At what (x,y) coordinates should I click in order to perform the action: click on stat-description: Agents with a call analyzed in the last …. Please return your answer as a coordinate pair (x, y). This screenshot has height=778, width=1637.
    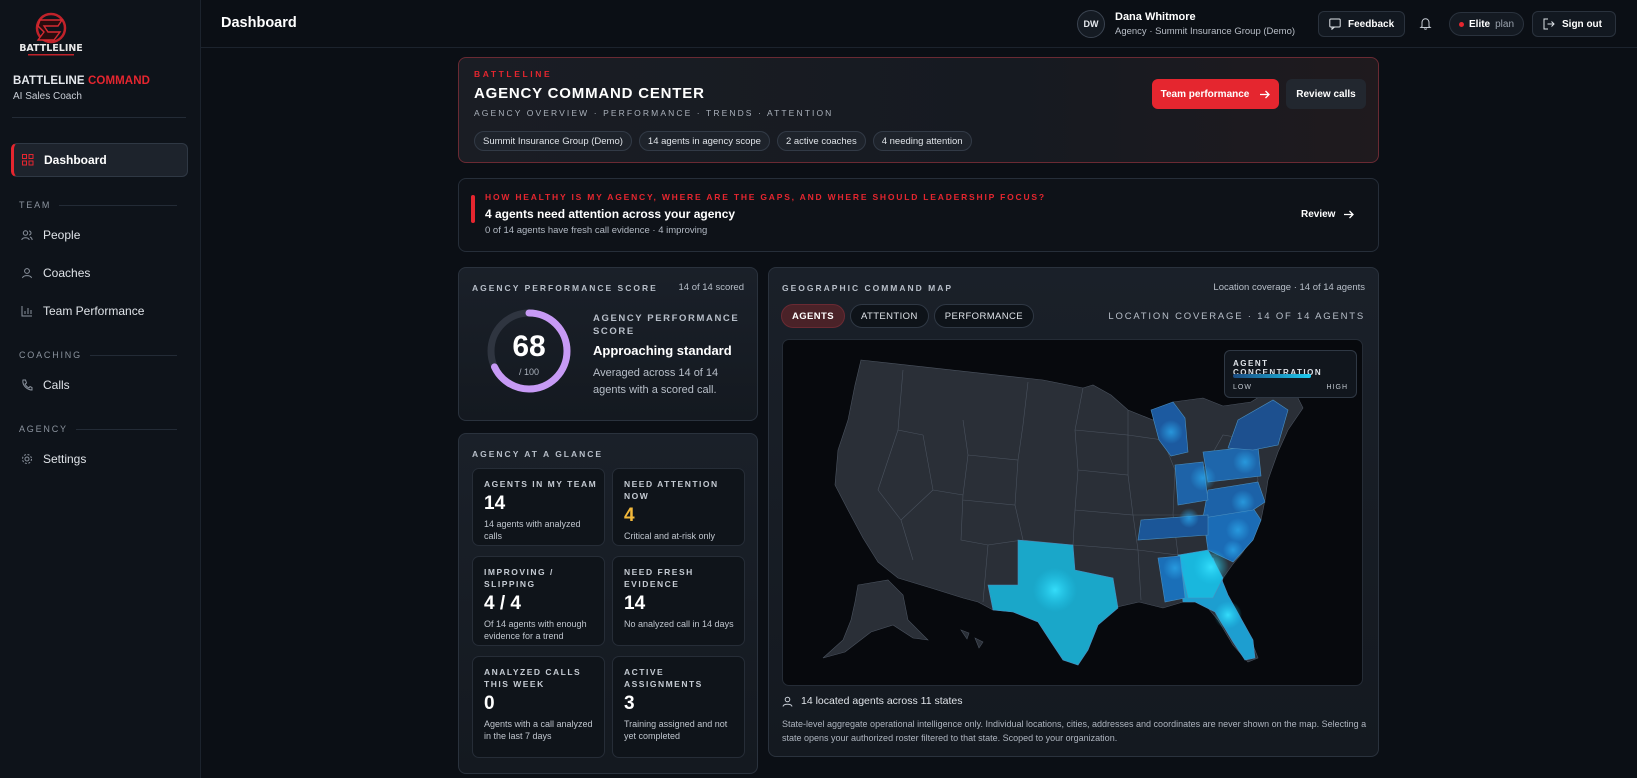
    Looking at the image, I should click on (538, 730).